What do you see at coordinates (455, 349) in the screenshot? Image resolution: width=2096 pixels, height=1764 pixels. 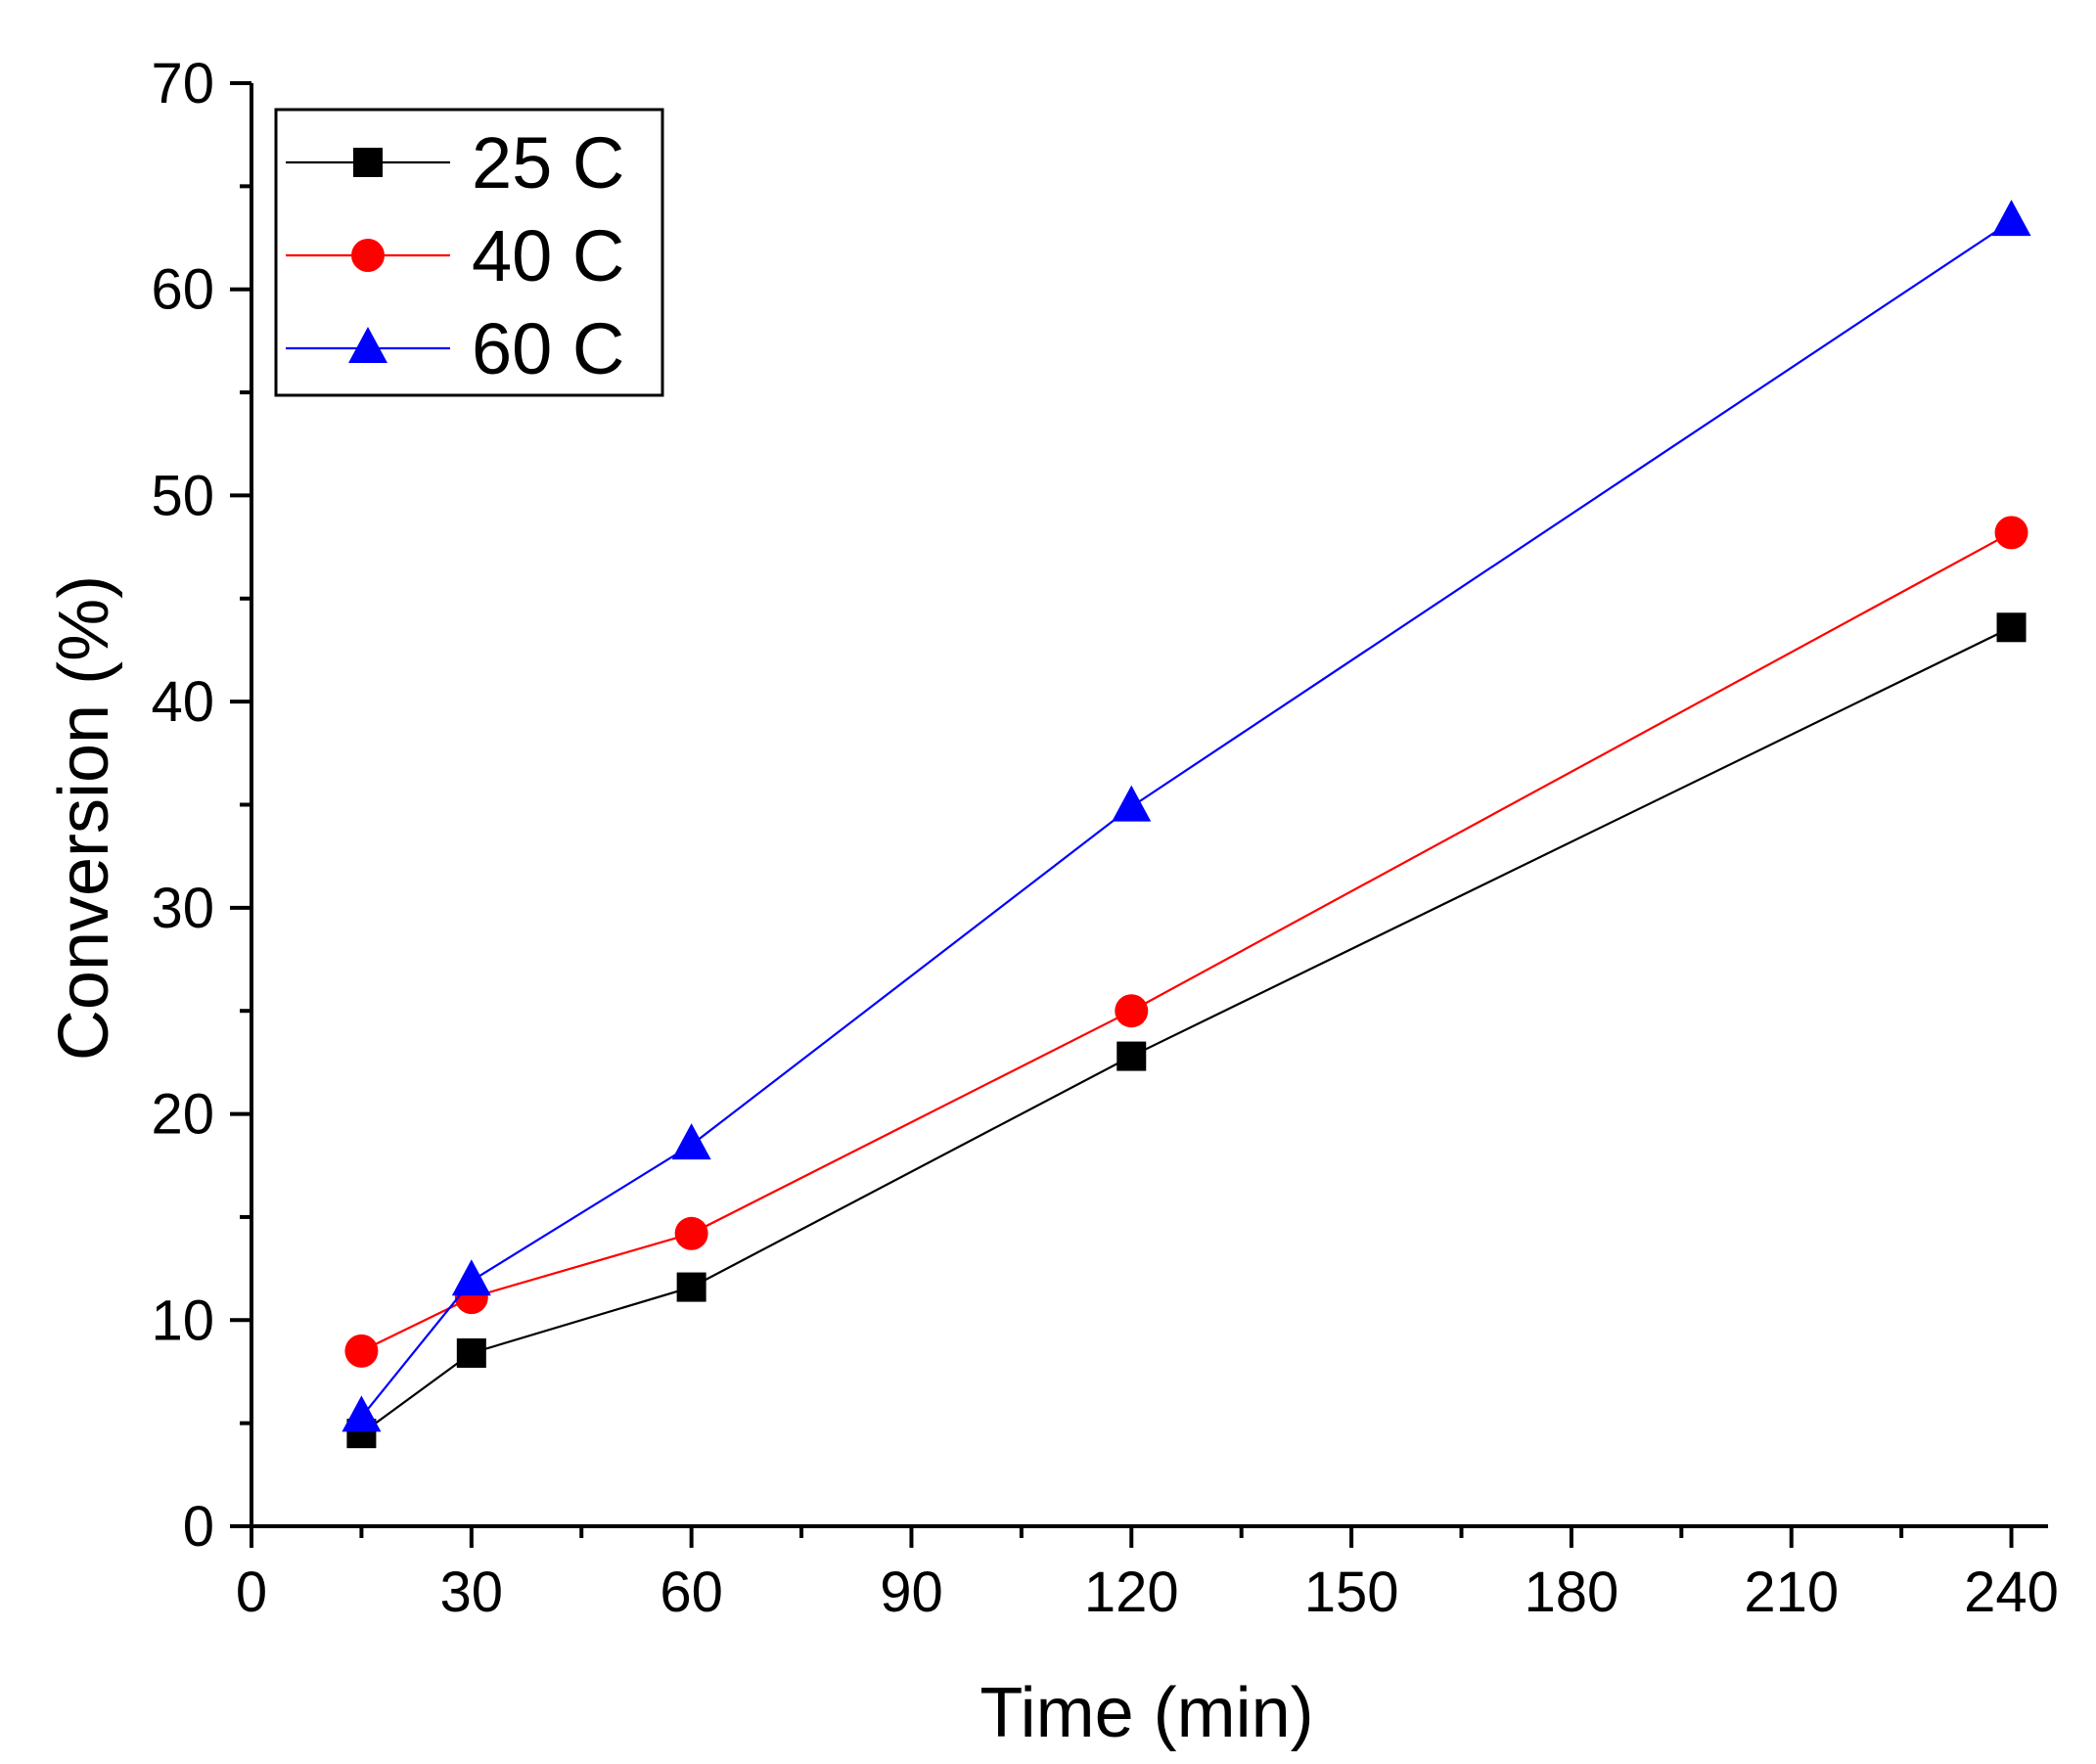 I see `legend-entry-60-c: 60 C` at bounding box center [455, 349].